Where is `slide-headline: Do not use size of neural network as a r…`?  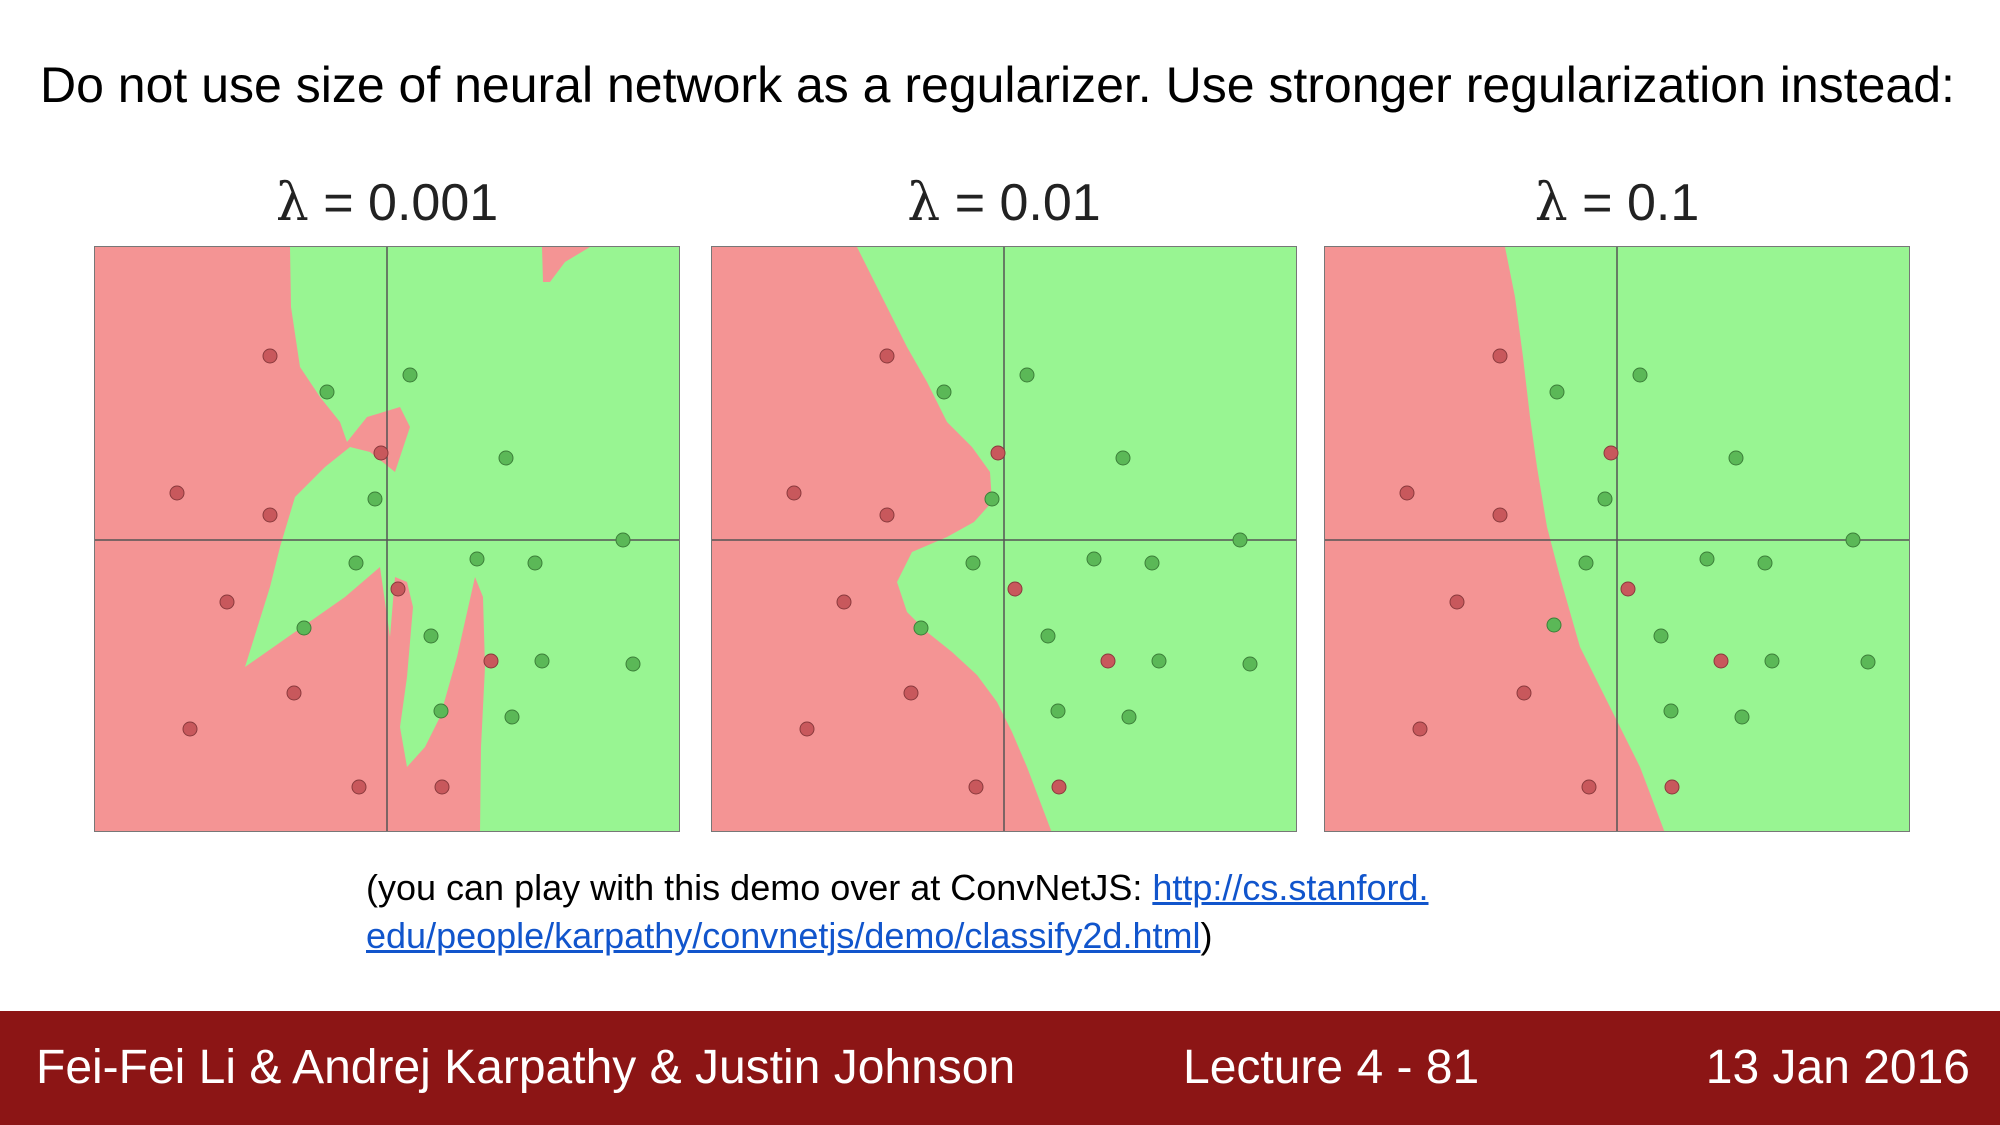
slide-headline: Do not use size of neural network as a r… is located at coordinates (997, 85).